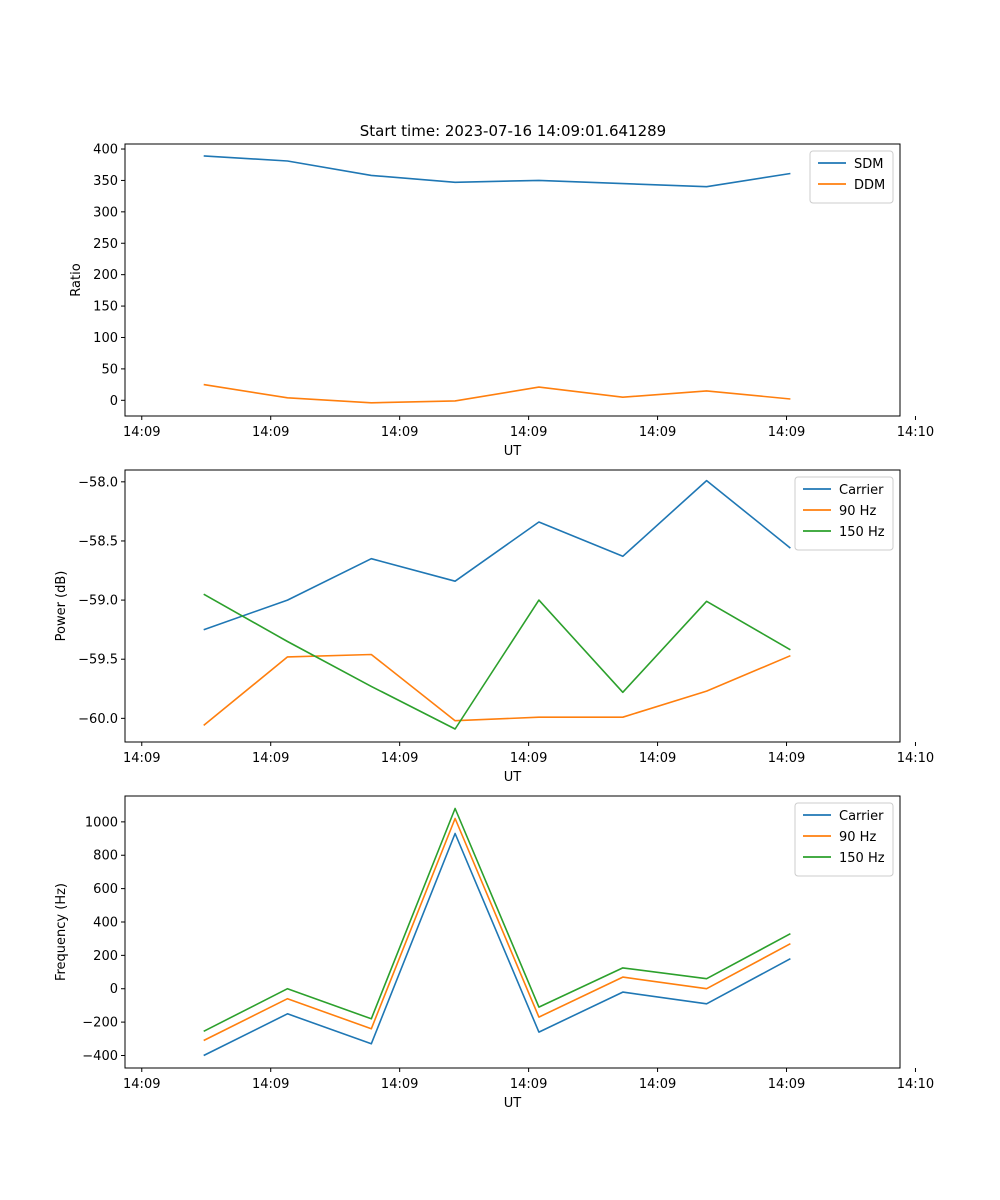  Describe the element at coordinates (98, 660) in the screenshot. I see `y-tick-label: −59.5` at that location.